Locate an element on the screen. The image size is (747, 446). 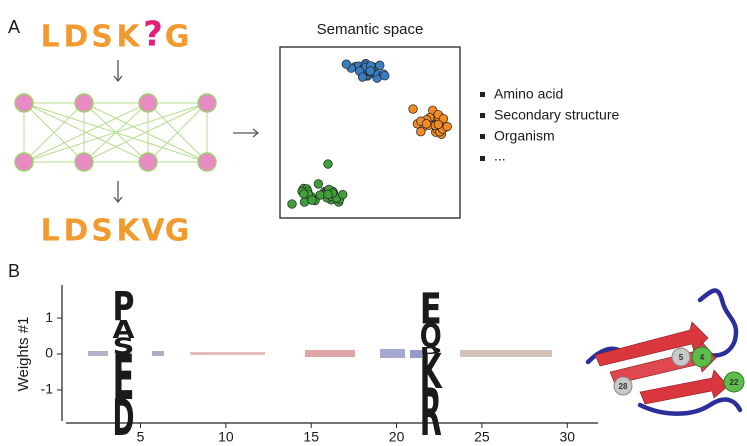
x-tick-label: 15 is located at coordinates (311, 437).